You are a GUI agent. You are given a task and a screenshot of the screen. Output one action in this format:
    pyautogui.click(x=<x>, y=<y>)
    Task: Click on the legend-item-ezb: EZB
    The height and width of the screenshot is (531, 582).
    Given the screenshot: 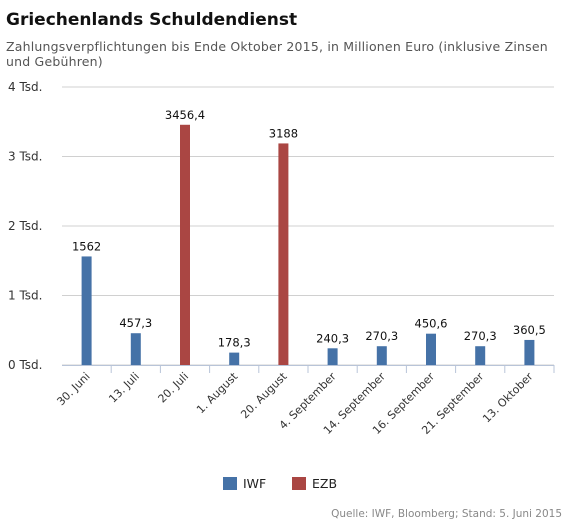 What is the action you would take?
    pyautogui.click(x=314, y=483)
    